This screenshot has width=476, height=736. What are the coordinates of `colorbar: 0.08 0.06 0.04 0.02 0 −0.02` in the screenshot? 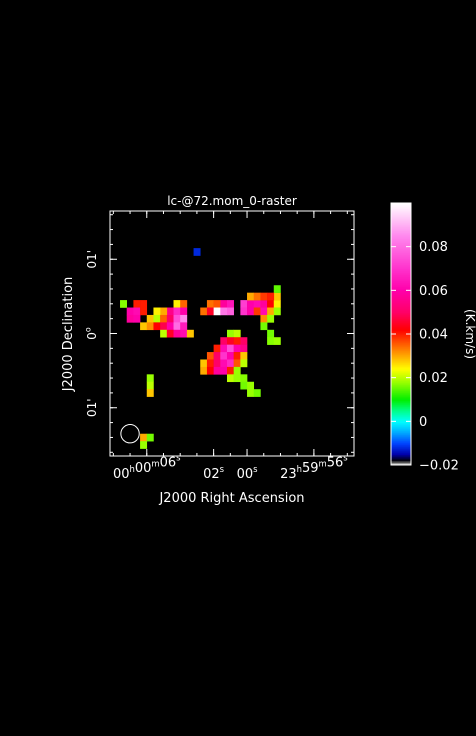 It's located at (424, 338).